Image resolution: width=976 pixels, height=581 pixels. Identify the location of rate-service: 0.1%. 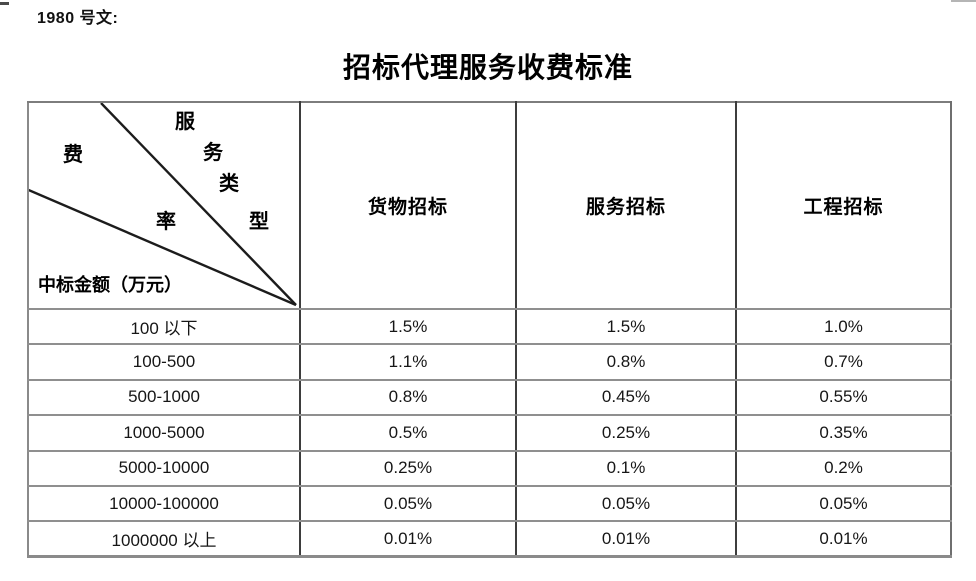
(626, 468).